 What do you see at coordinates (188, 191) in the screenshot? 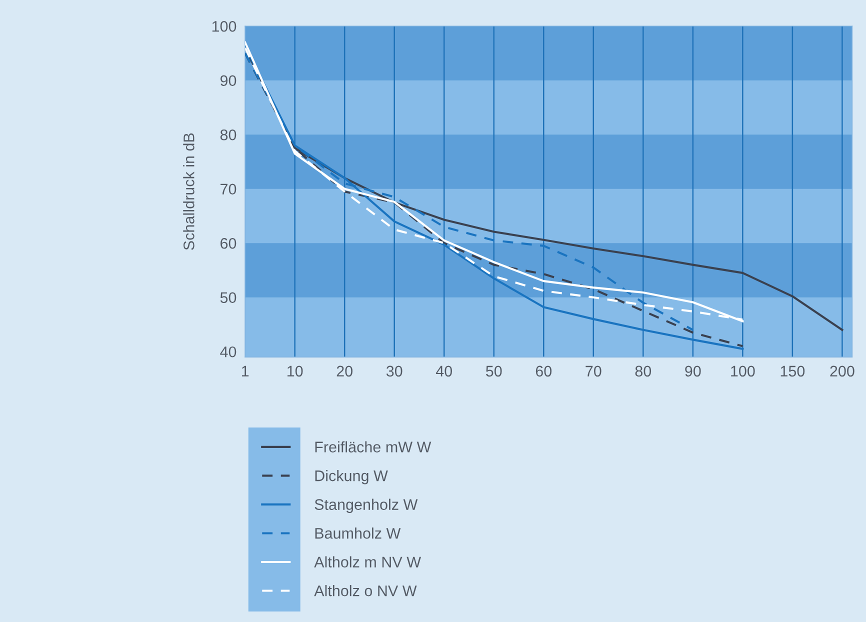
I see `y-axis-title: Schalldruck in dB` at bounding box center [188, 191].